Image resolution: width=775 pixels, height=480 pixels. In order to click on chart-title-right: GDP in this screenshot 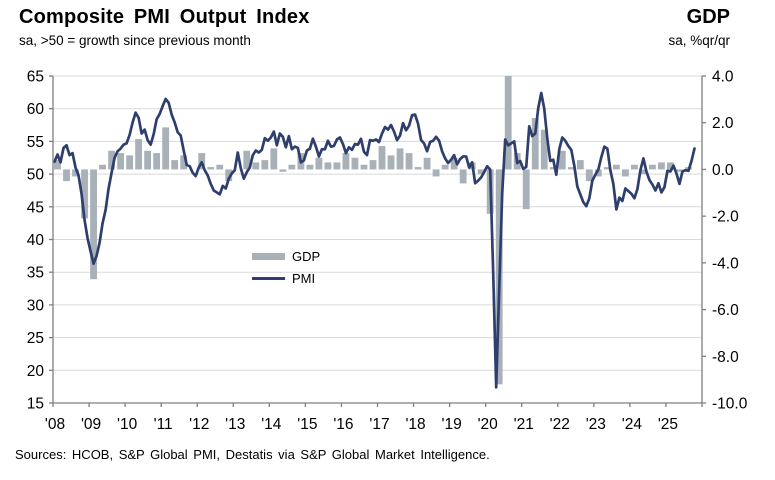, I will do `click(708, 17)`.